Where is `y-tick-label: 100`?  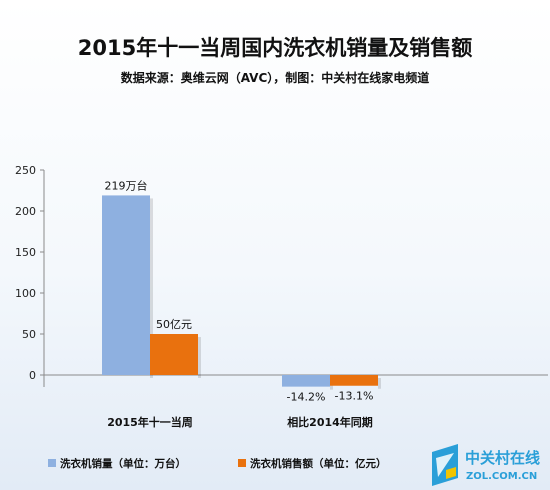
y-tick-label: 100 is located at coordinates (25, 293).